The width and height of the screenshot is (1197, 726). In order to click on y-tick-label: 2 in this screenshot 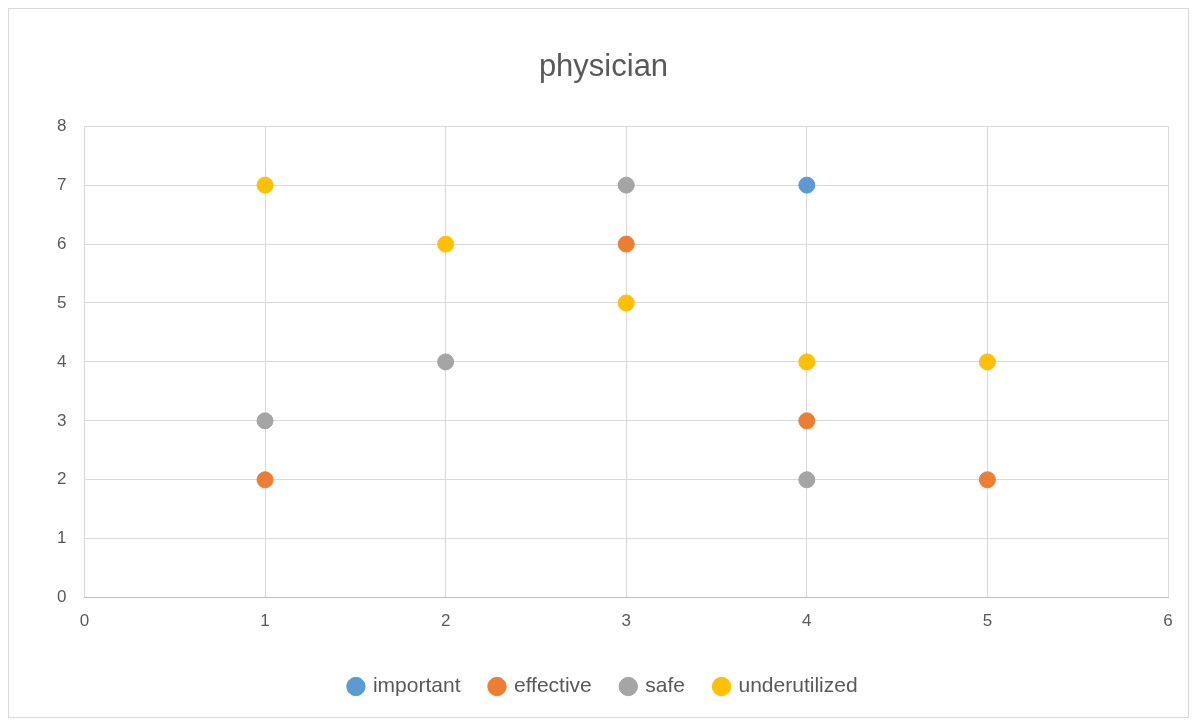, I will do `click(61, 479)`.